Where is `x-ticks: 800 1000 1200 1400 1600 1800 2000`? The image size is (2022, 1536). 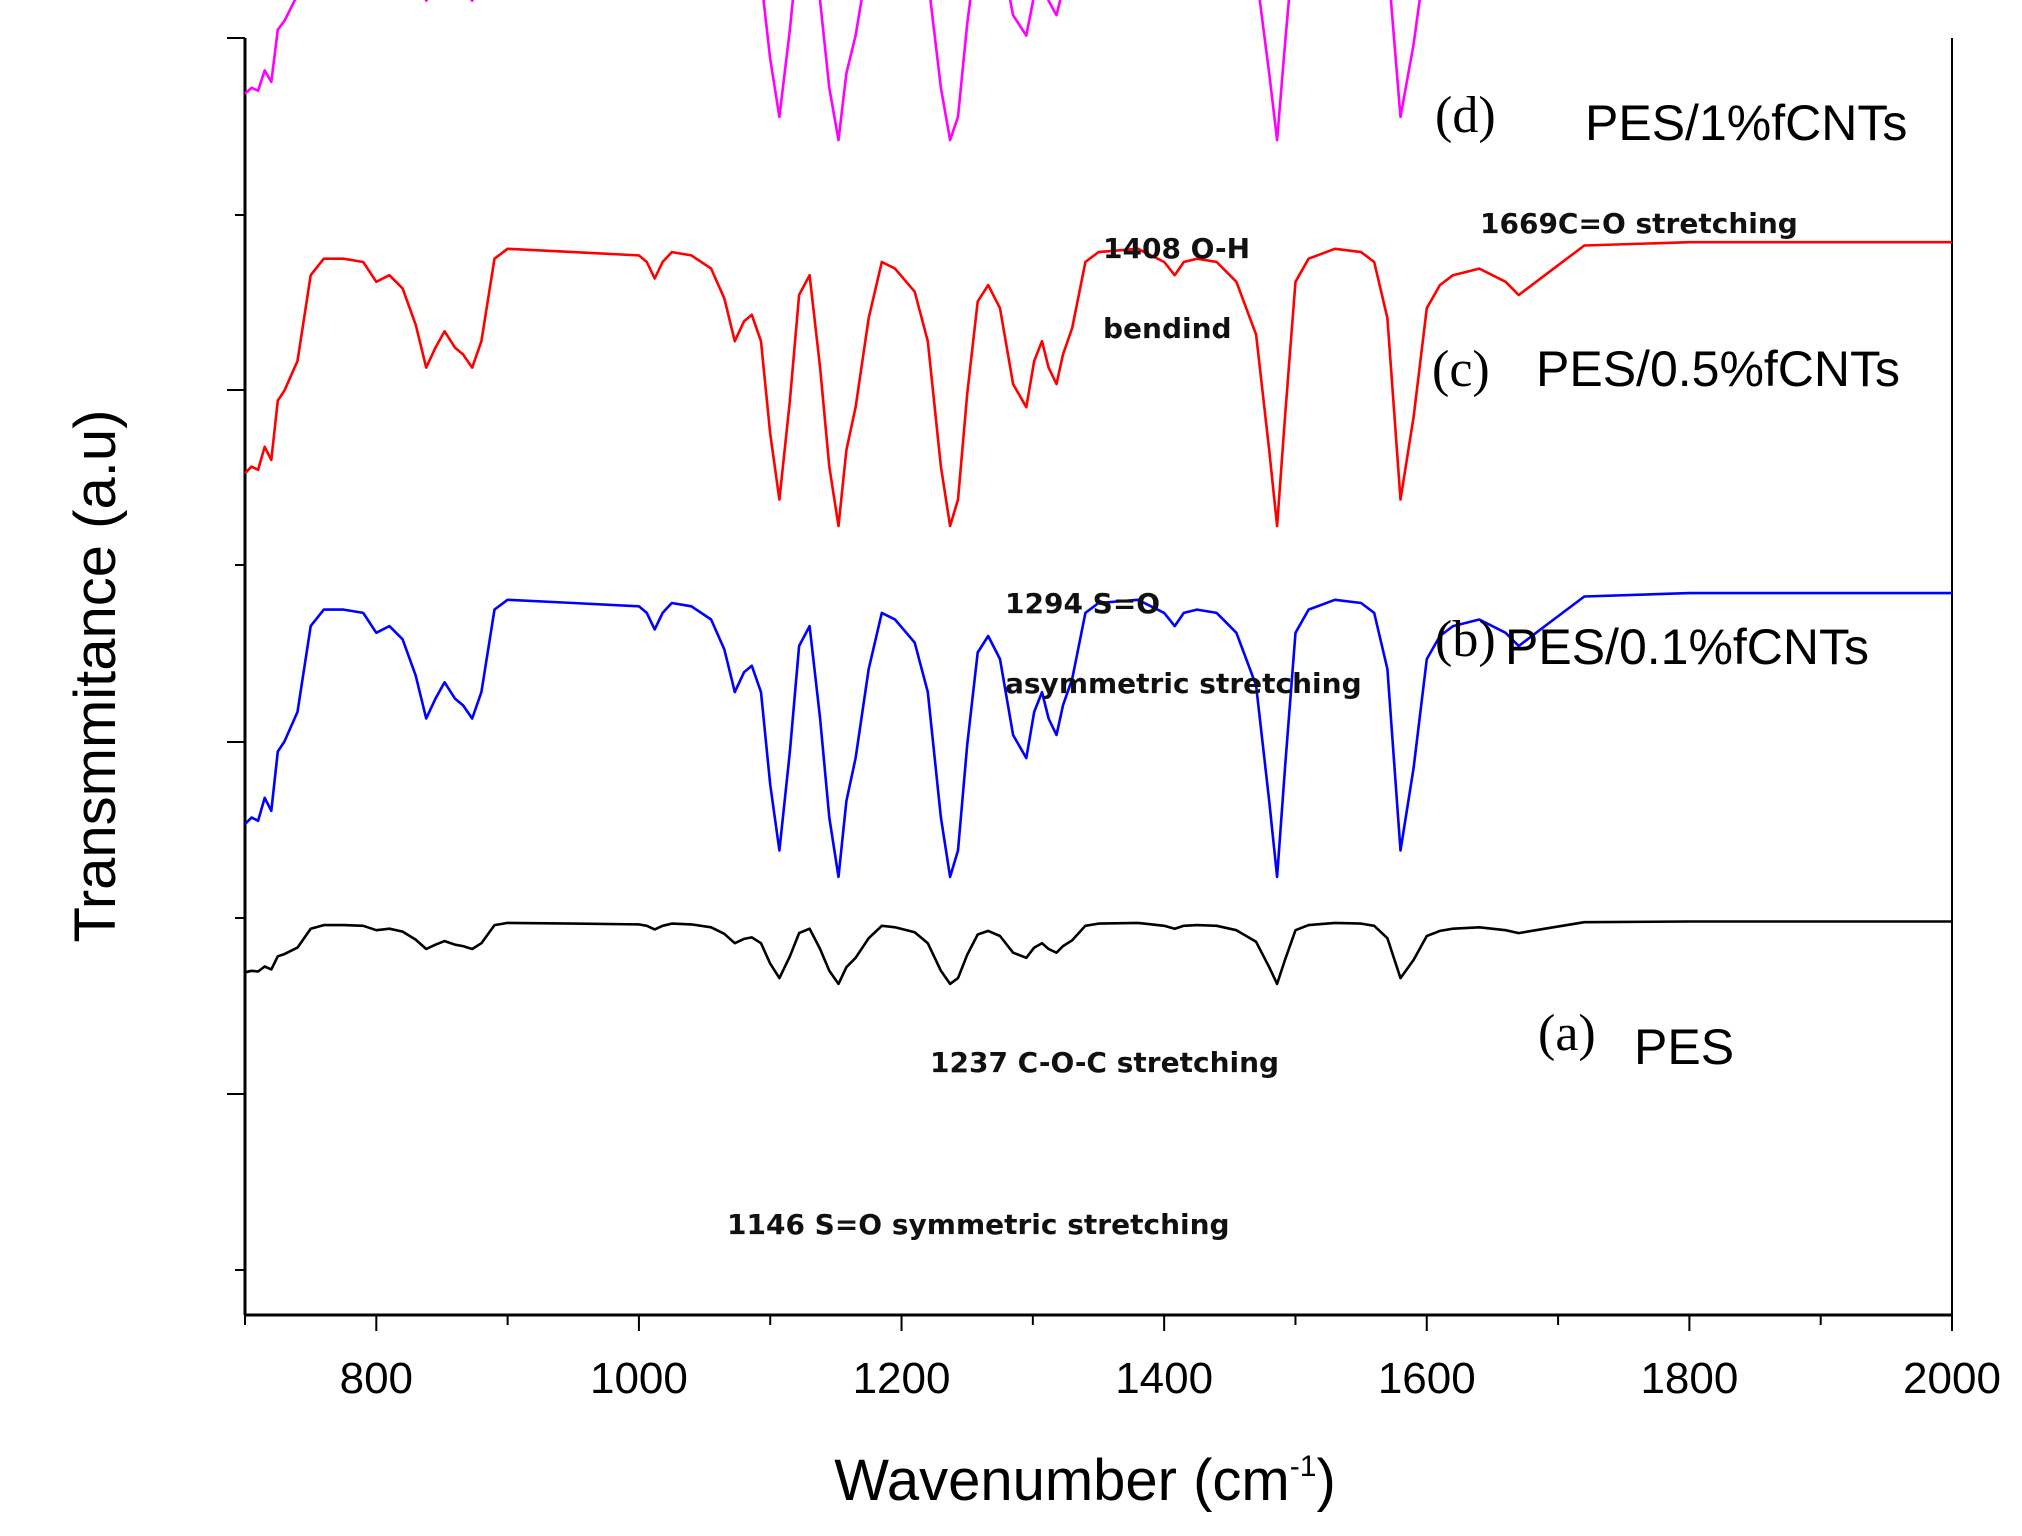 x-ticks: 800 1000 1200 1400 1600 1800 2000 is located at coordinates (1122, 1359).